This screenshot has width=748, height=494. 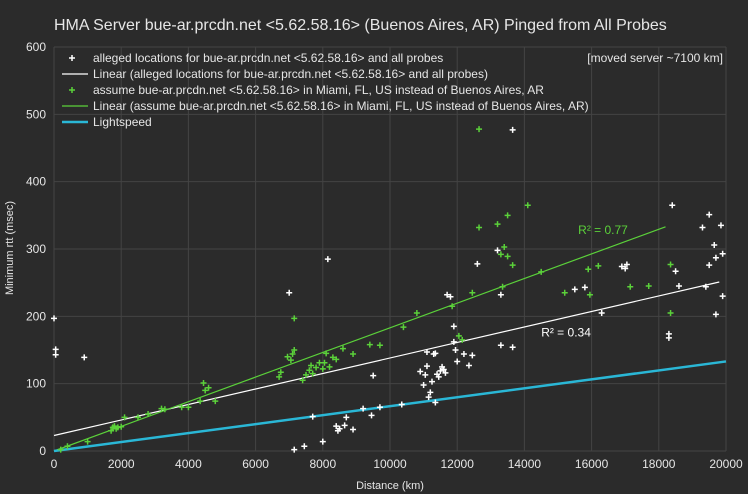 I want to click on x-tick-label: 6000, so click(x=255, y=464).